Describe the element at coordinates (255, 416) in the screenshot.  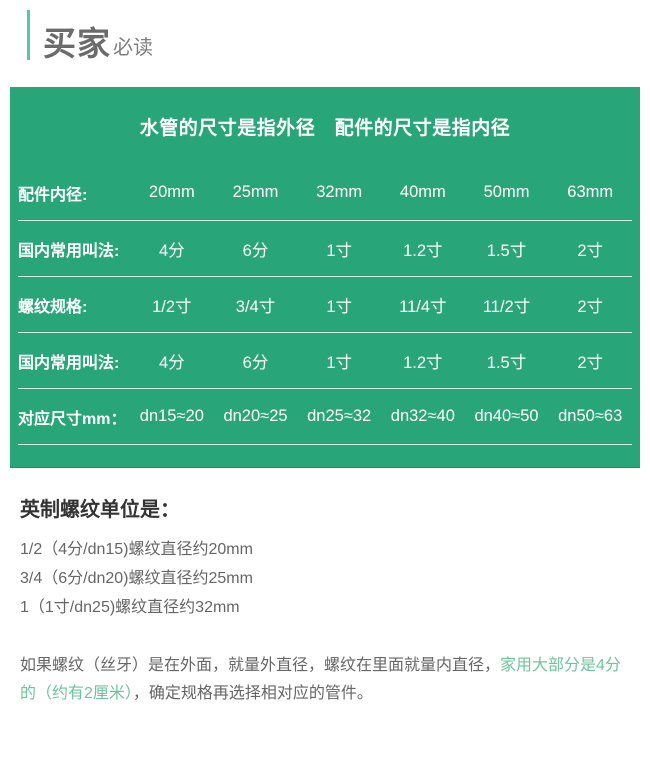
I see `table-cell: dn20≈25` at that location.